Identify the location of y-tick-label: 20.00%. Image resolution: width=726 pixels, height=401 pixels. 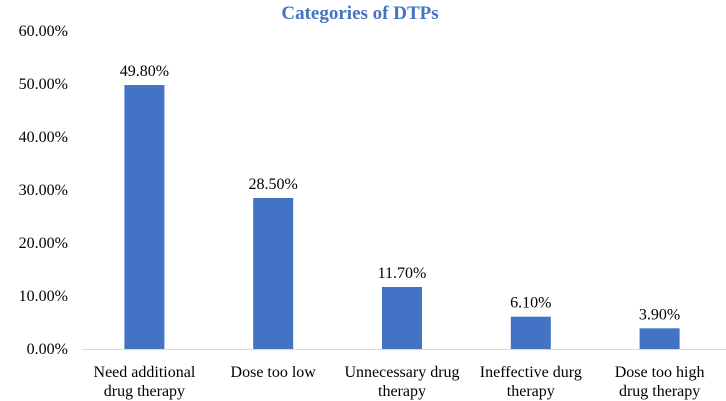
(43, 243).